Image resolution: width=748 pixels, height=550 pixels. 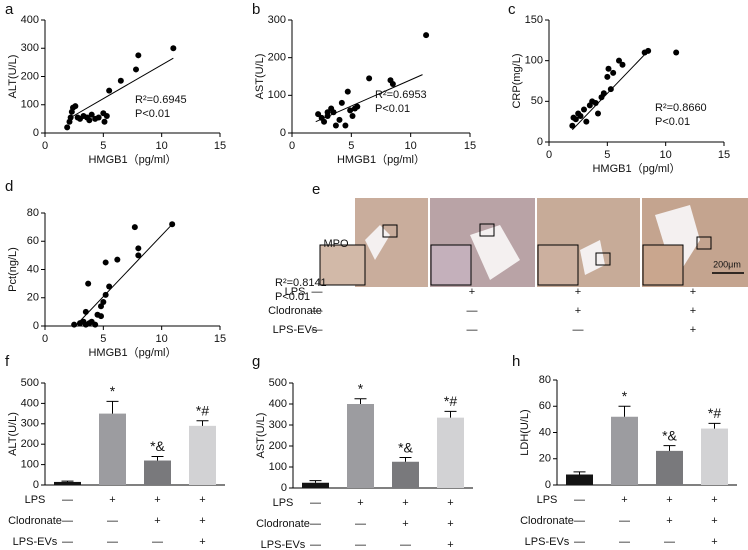 I want to click on panel-letter: c, so click(x=512, y=9).